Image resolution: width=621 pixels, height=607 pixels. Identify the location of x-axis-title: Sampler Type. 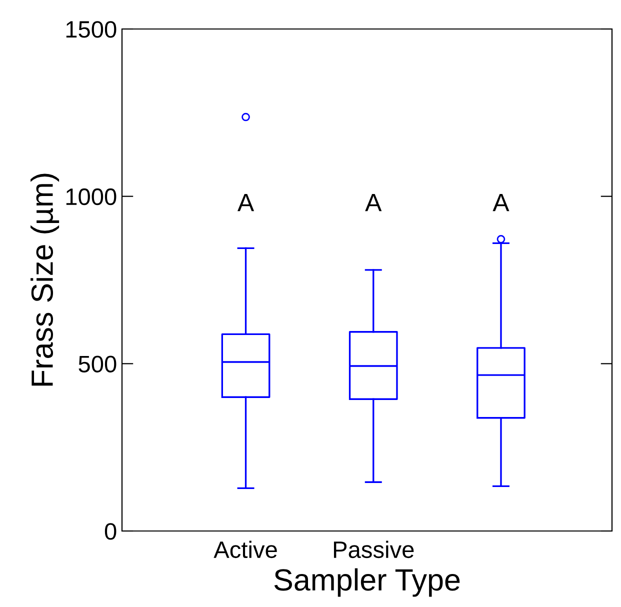
(367, 582).